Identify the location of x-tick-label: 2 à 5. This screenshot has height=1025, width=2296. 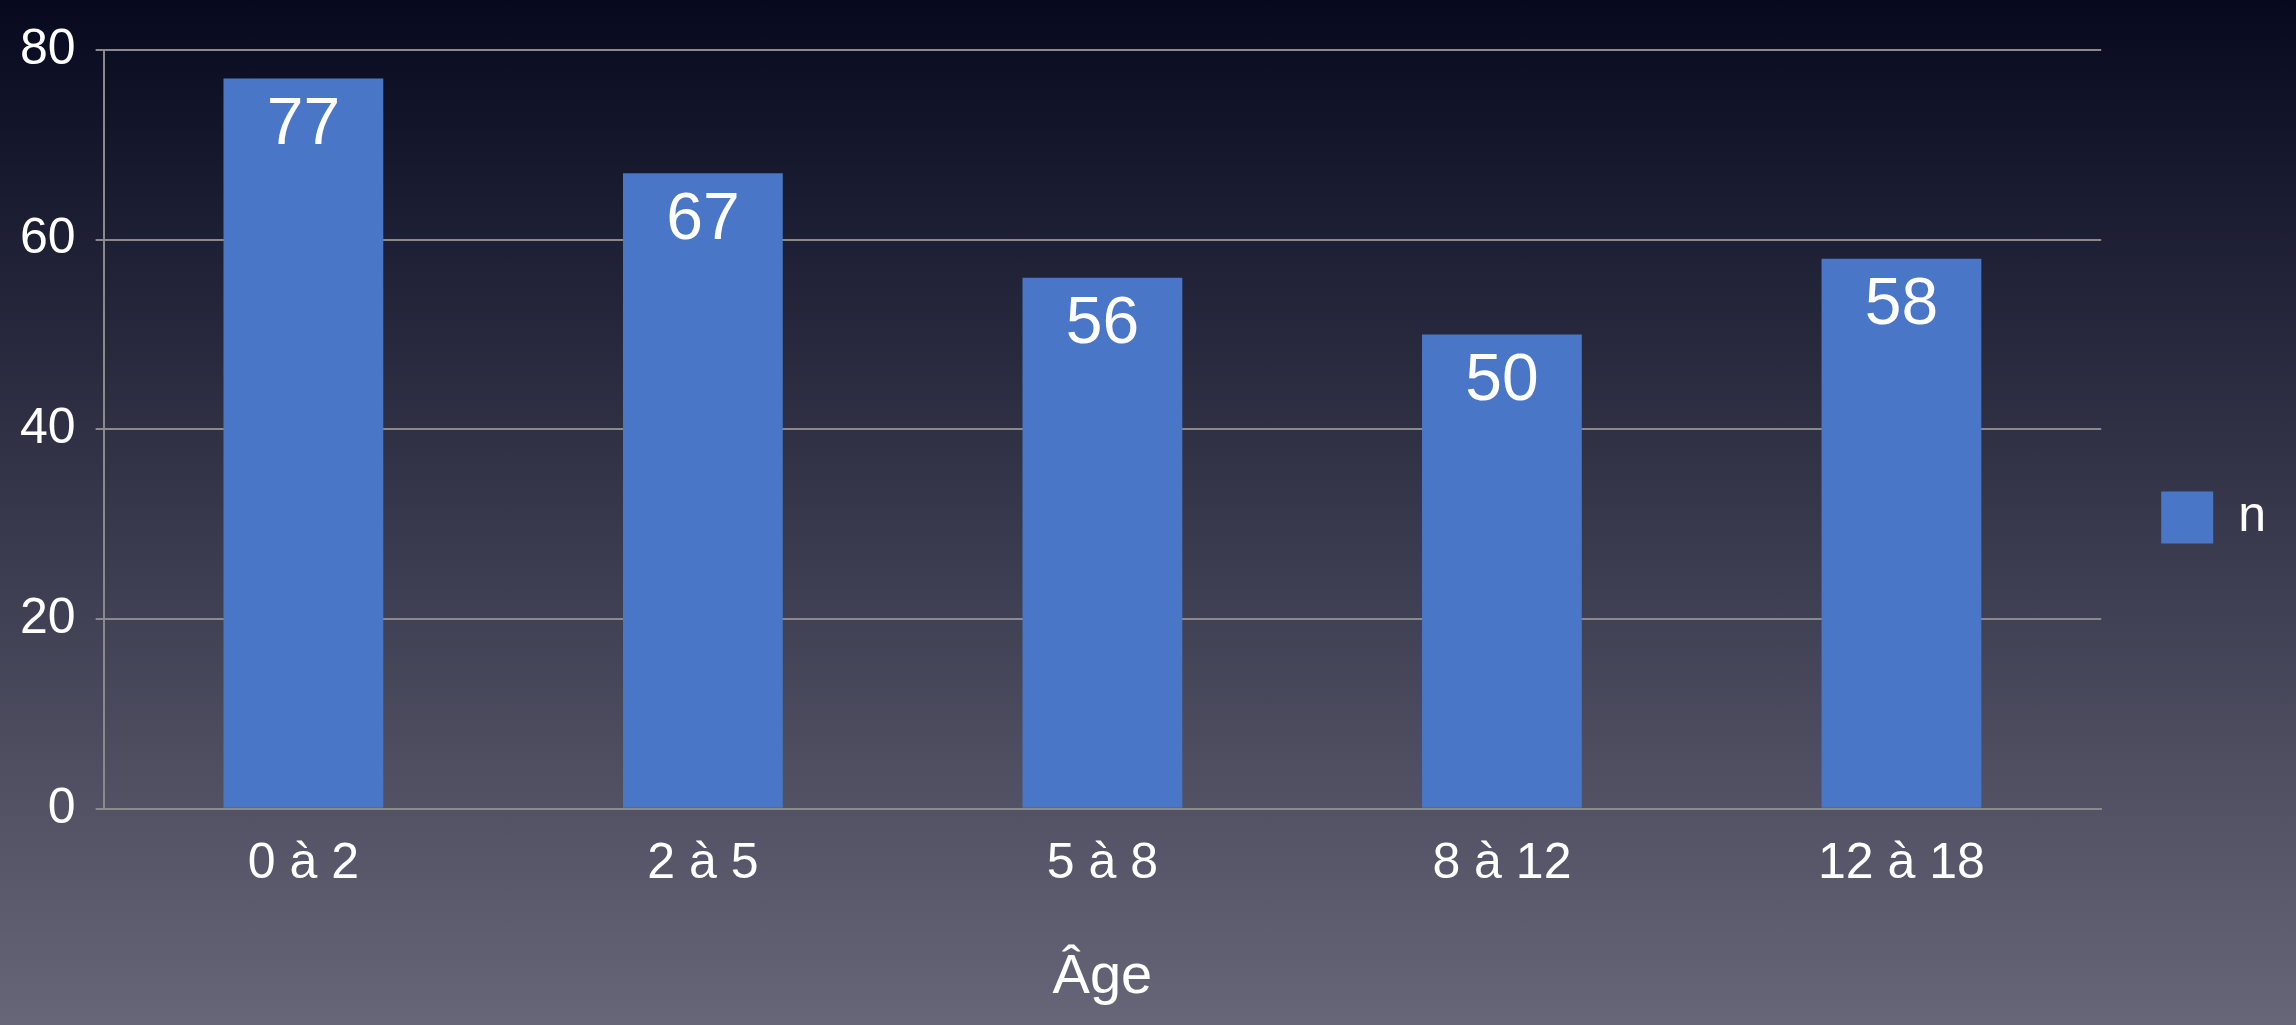
(703, 860).